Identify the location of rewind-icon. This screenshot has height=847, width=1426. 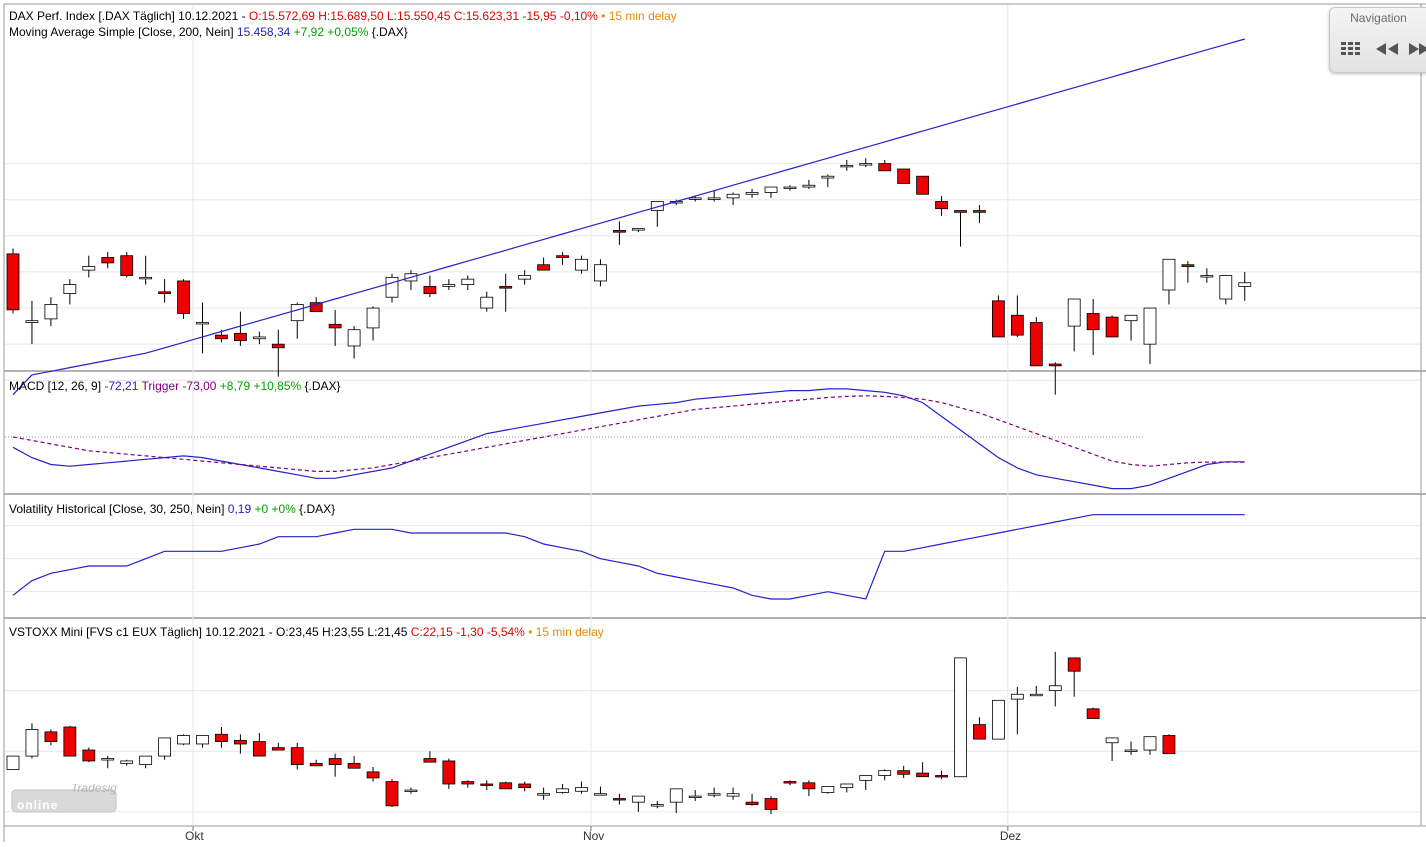
(1387, 49).